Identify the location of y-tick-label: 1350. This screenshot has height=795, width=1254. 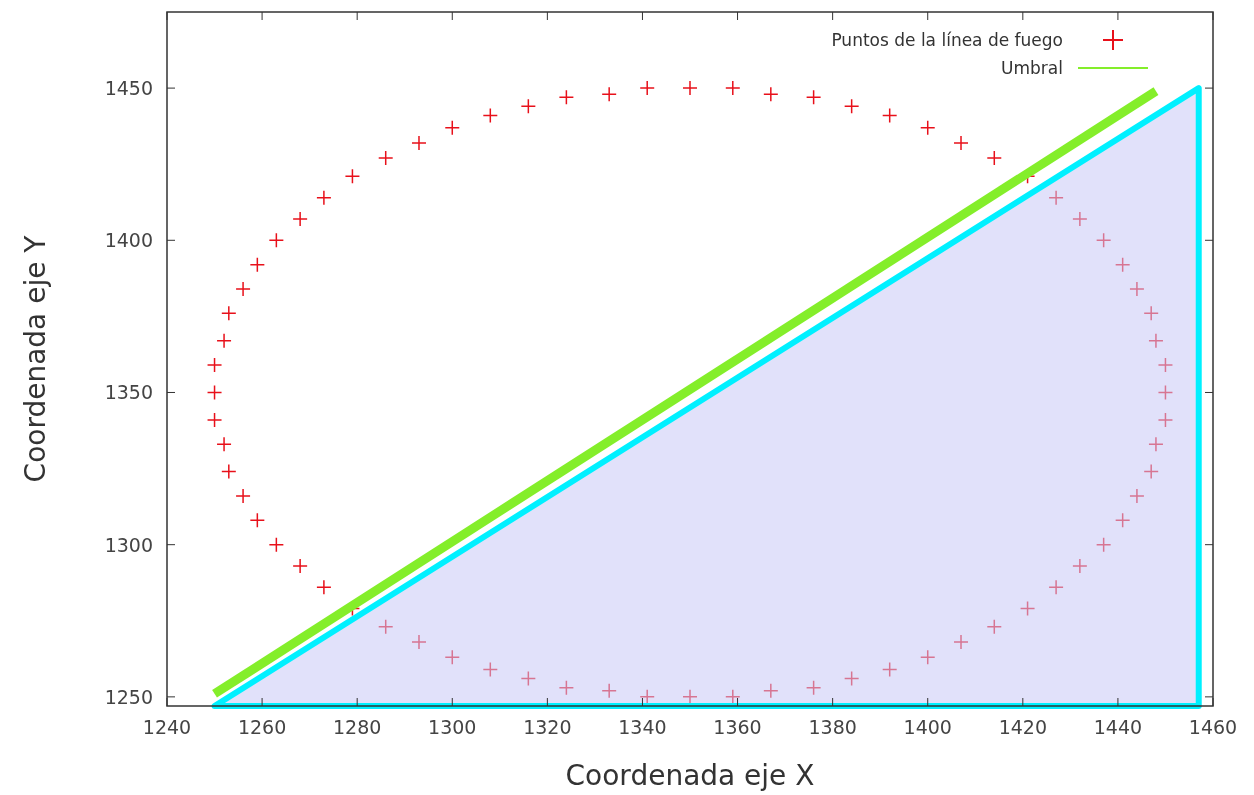
(128, 392).